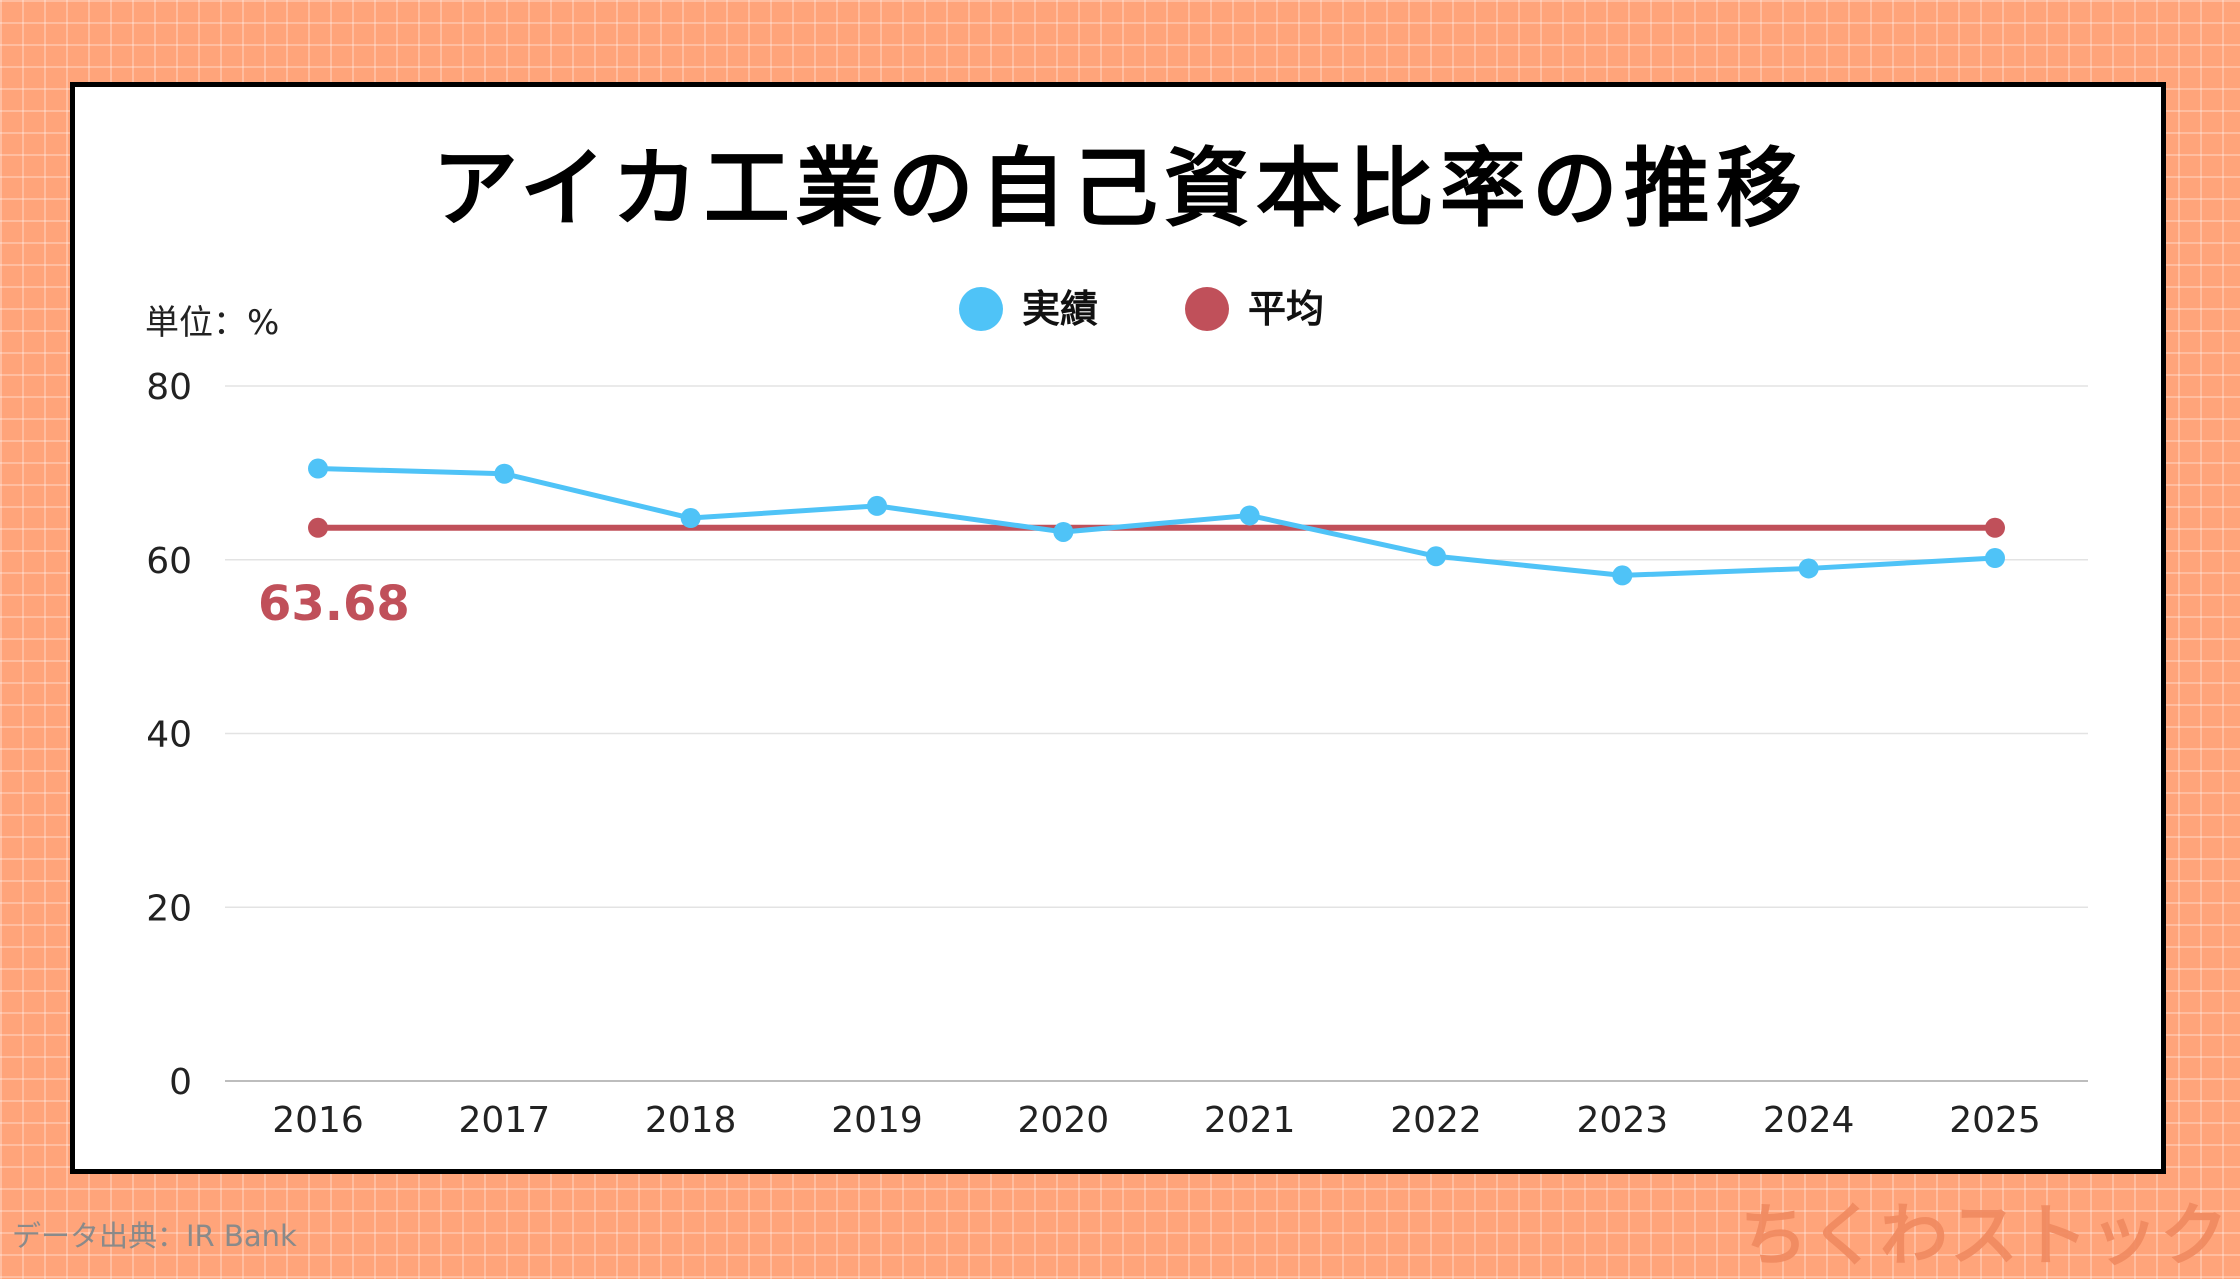  Describe the element at coordinates (1063, 531) in the screenshot. I see `point-実績-2020` at that location.